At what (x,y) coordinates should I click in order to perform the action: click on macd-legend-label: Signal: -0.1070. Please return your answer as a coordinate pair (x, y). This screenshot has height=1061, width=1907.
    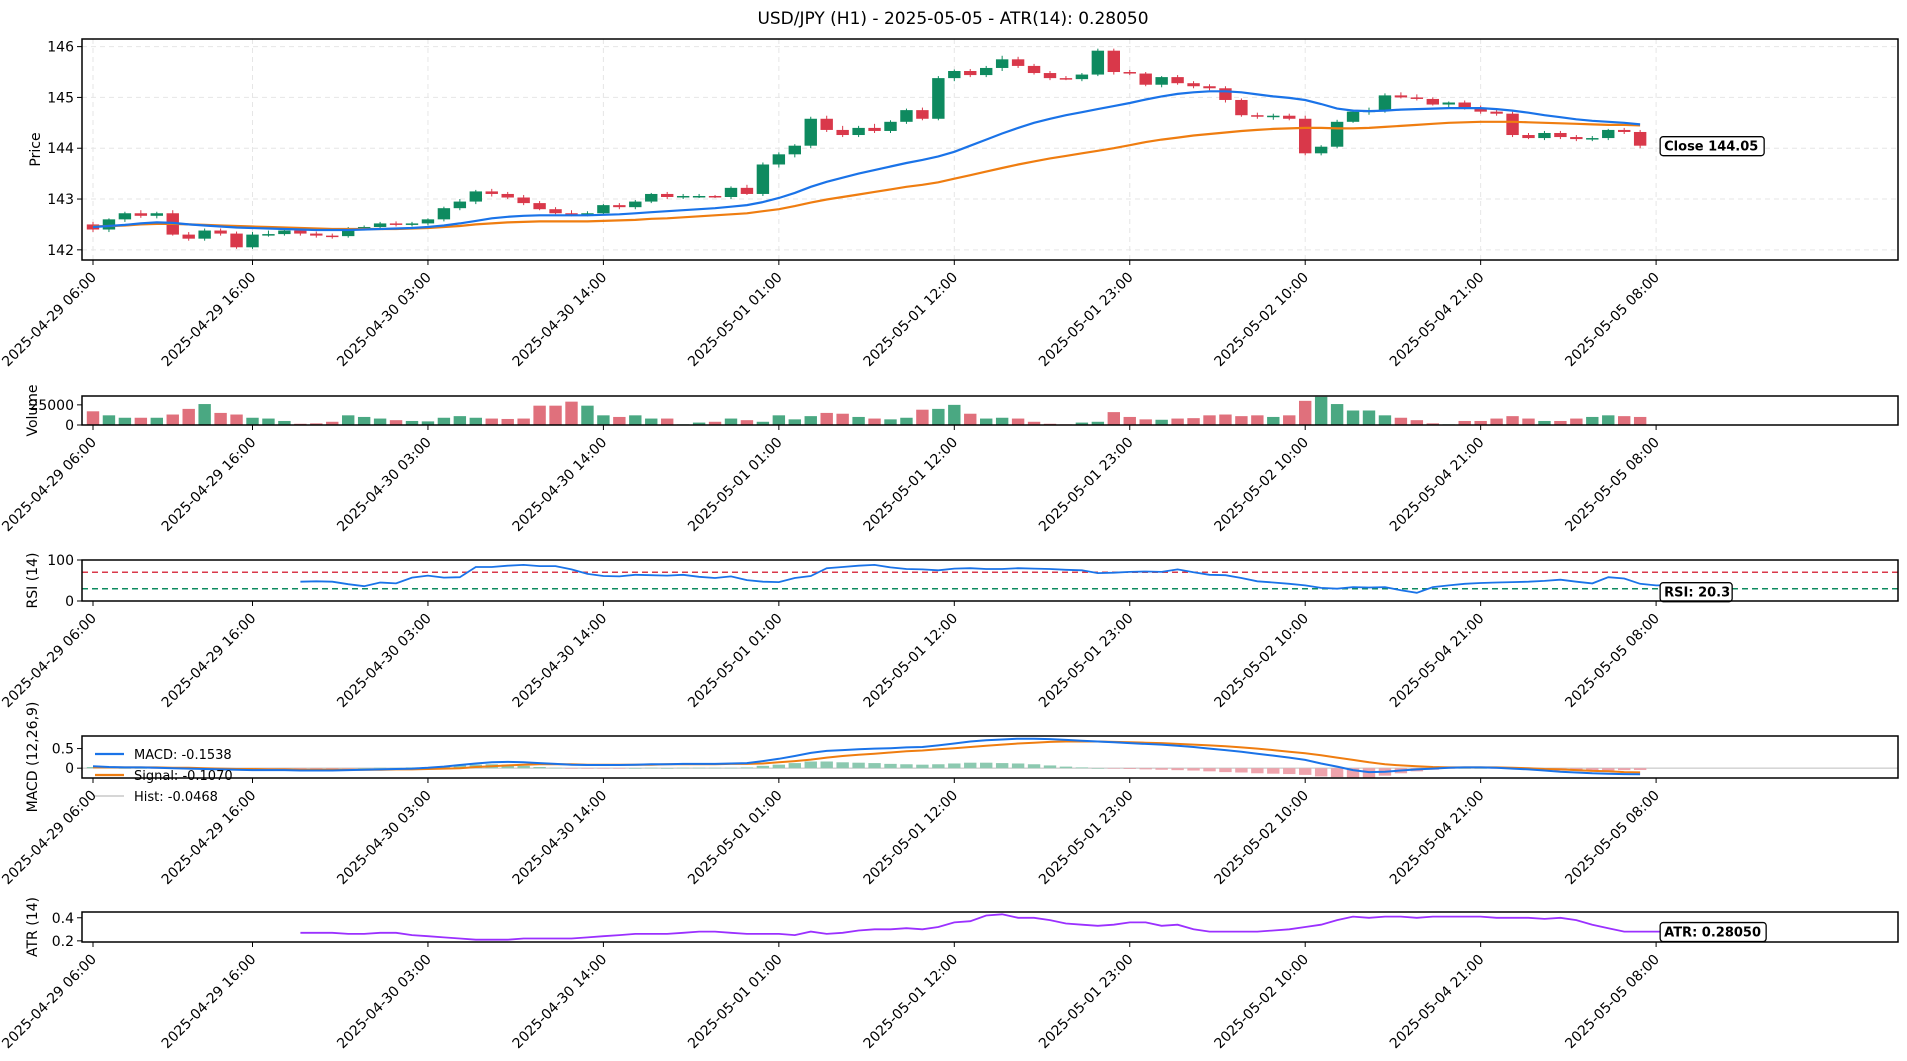
    Looking at the image, I should click on (183, 776).